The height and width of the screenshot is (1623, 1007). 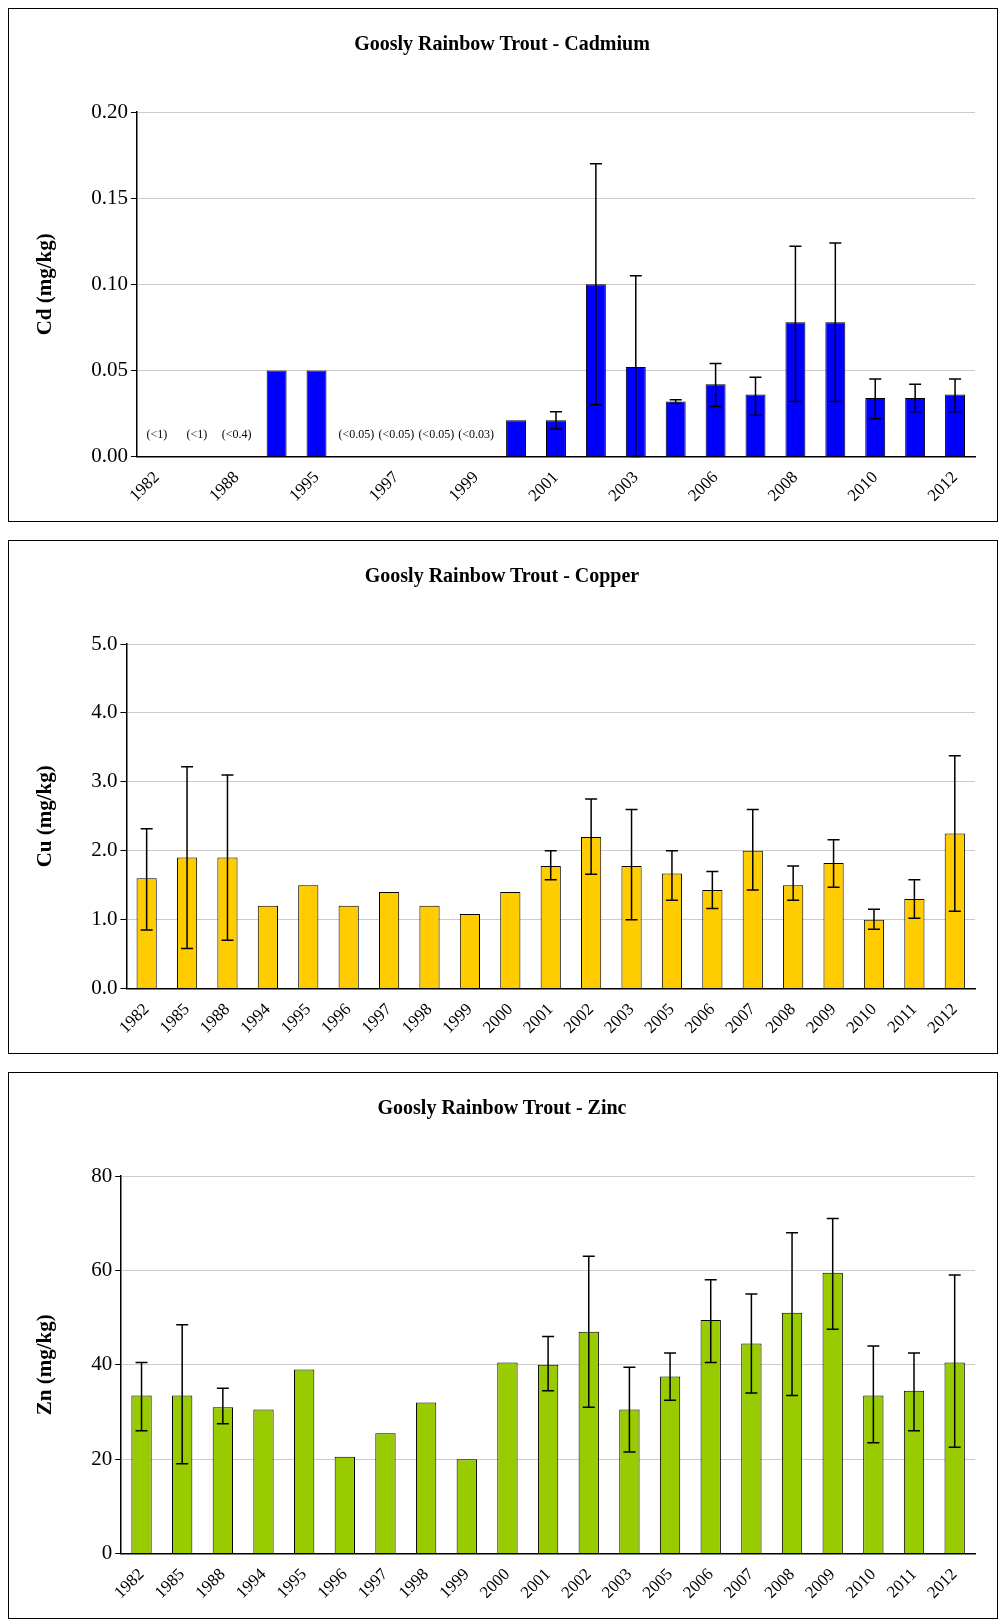 What do you see at coordinates (104, 987) in the screenshot?
I see `y-tick-label: 0.0` at bounding box center [104, 987].